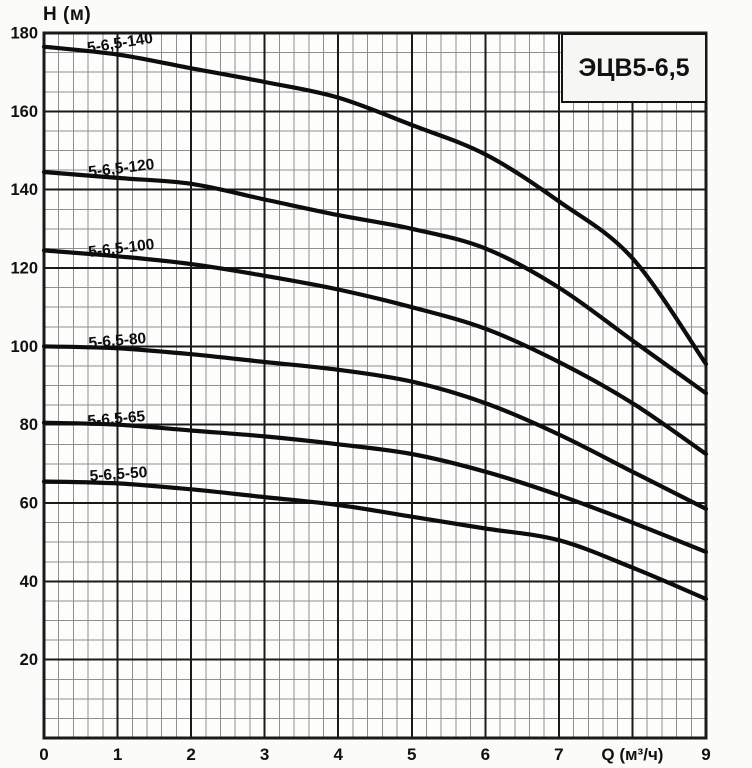  Describe the element at coordinates (24, 269) in the screenshot. I see `y-tick-label: 120` at that location.